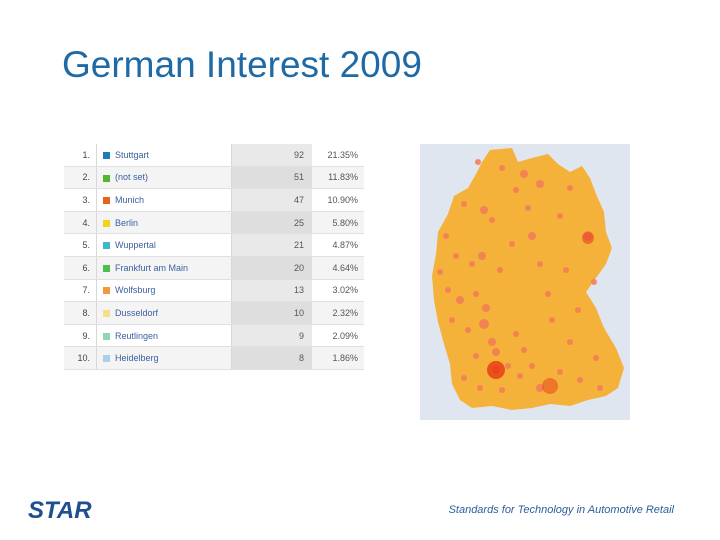  I want to click on row-rank: 9., so click(80, 336).